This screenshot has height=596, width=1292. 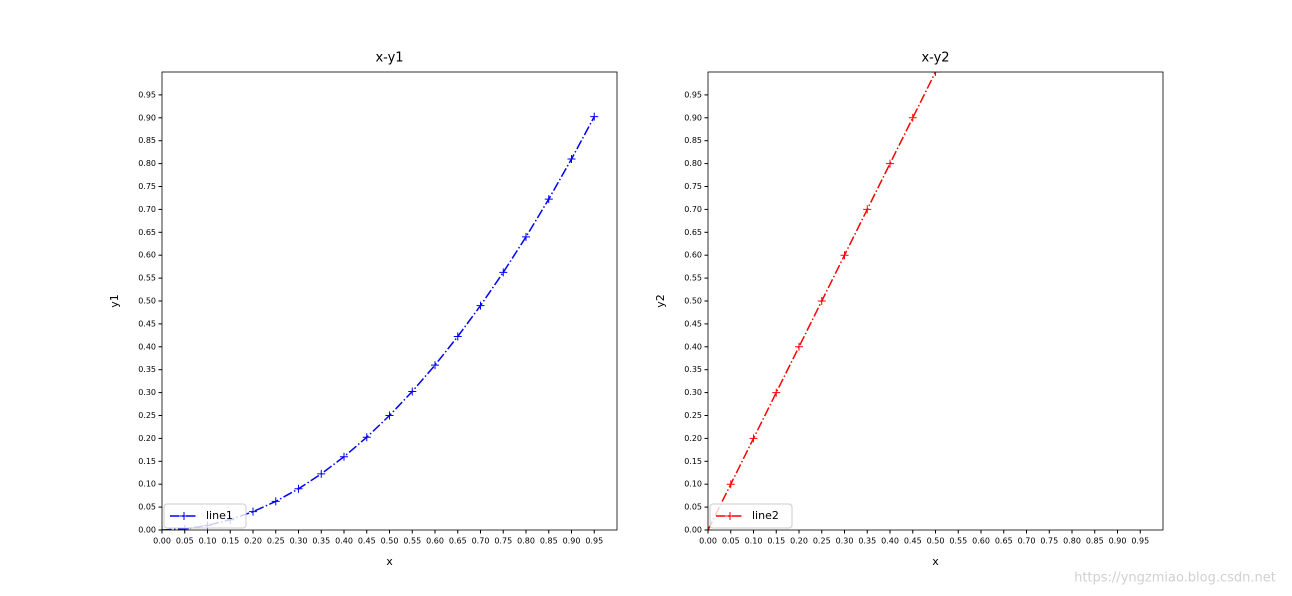 What do you see at coordinates (913, 541) in the screenshot?
I see `x-tick-label: 0.45` at bounding box center [913, 541].